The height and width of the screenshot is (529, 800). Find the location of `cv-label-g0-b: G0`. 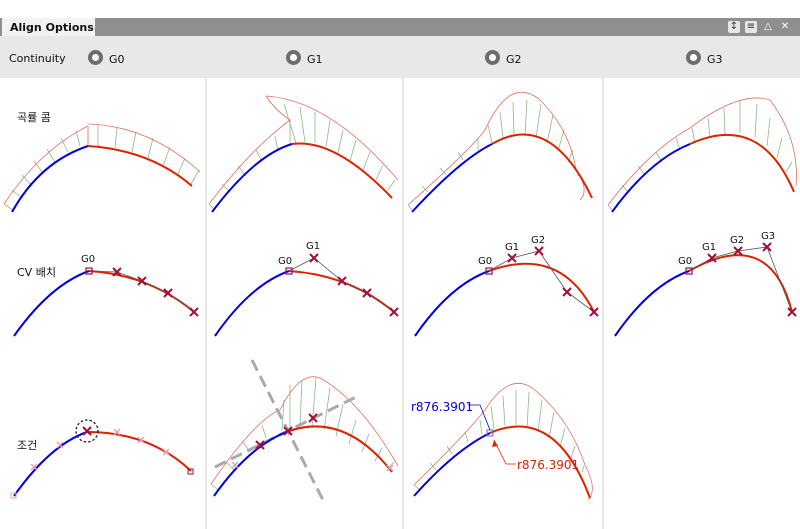

cv-label-g0-b: G0 is located at coordinates (285, 261).